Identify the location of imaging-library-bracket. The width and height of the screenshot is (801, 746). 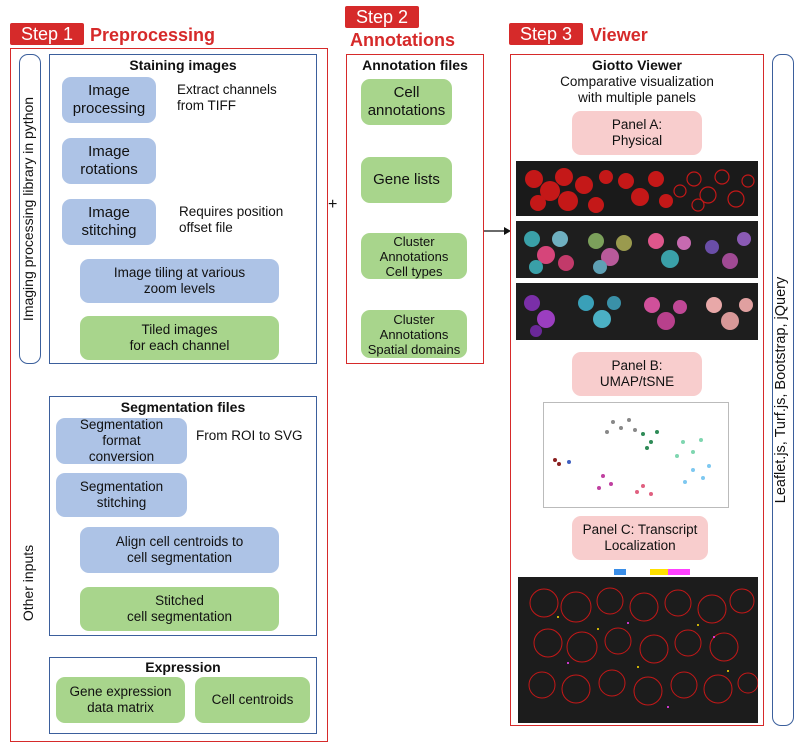
(30, 209).